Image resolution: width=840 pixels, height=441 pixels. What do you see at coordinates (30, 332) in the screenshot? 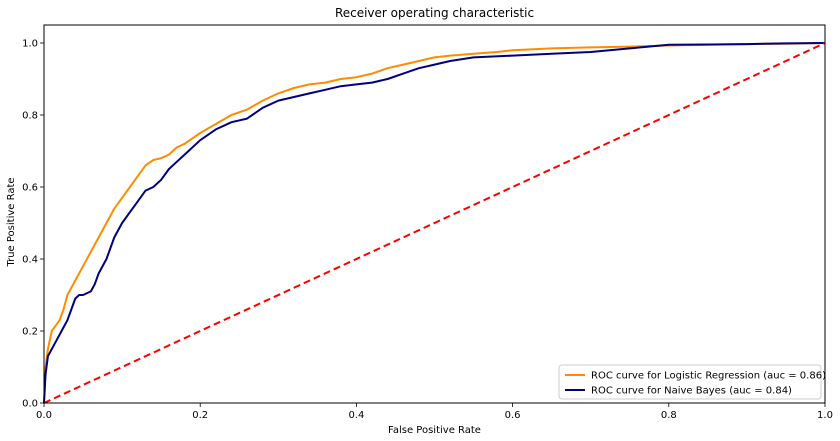
I see `y-tick-label: 0.2` at bounding box center [30, 332].